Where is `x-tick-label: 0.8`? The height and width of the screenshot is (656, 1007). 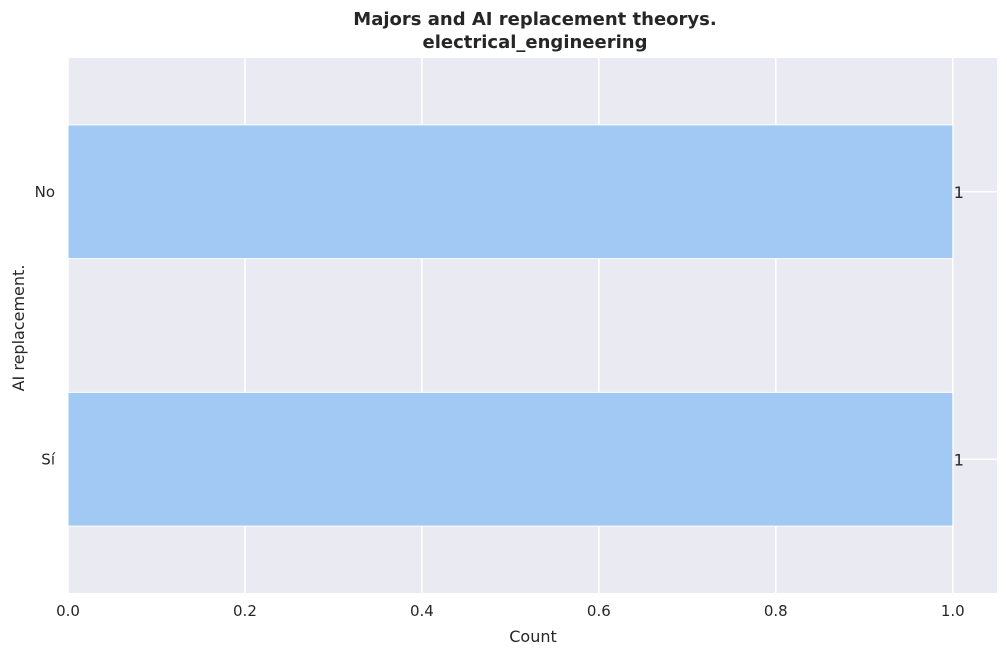
x-tick-label: 0.8 is located at coordinates (776, 611).